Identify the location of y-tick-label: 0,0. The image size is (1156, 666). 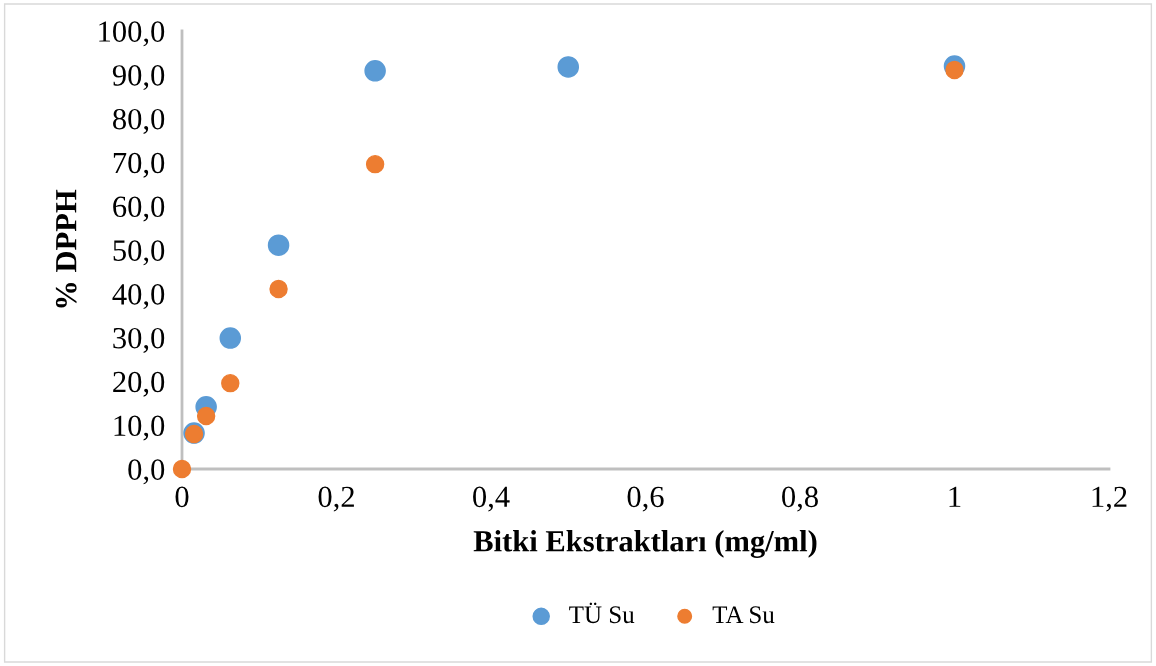
(146, 472).